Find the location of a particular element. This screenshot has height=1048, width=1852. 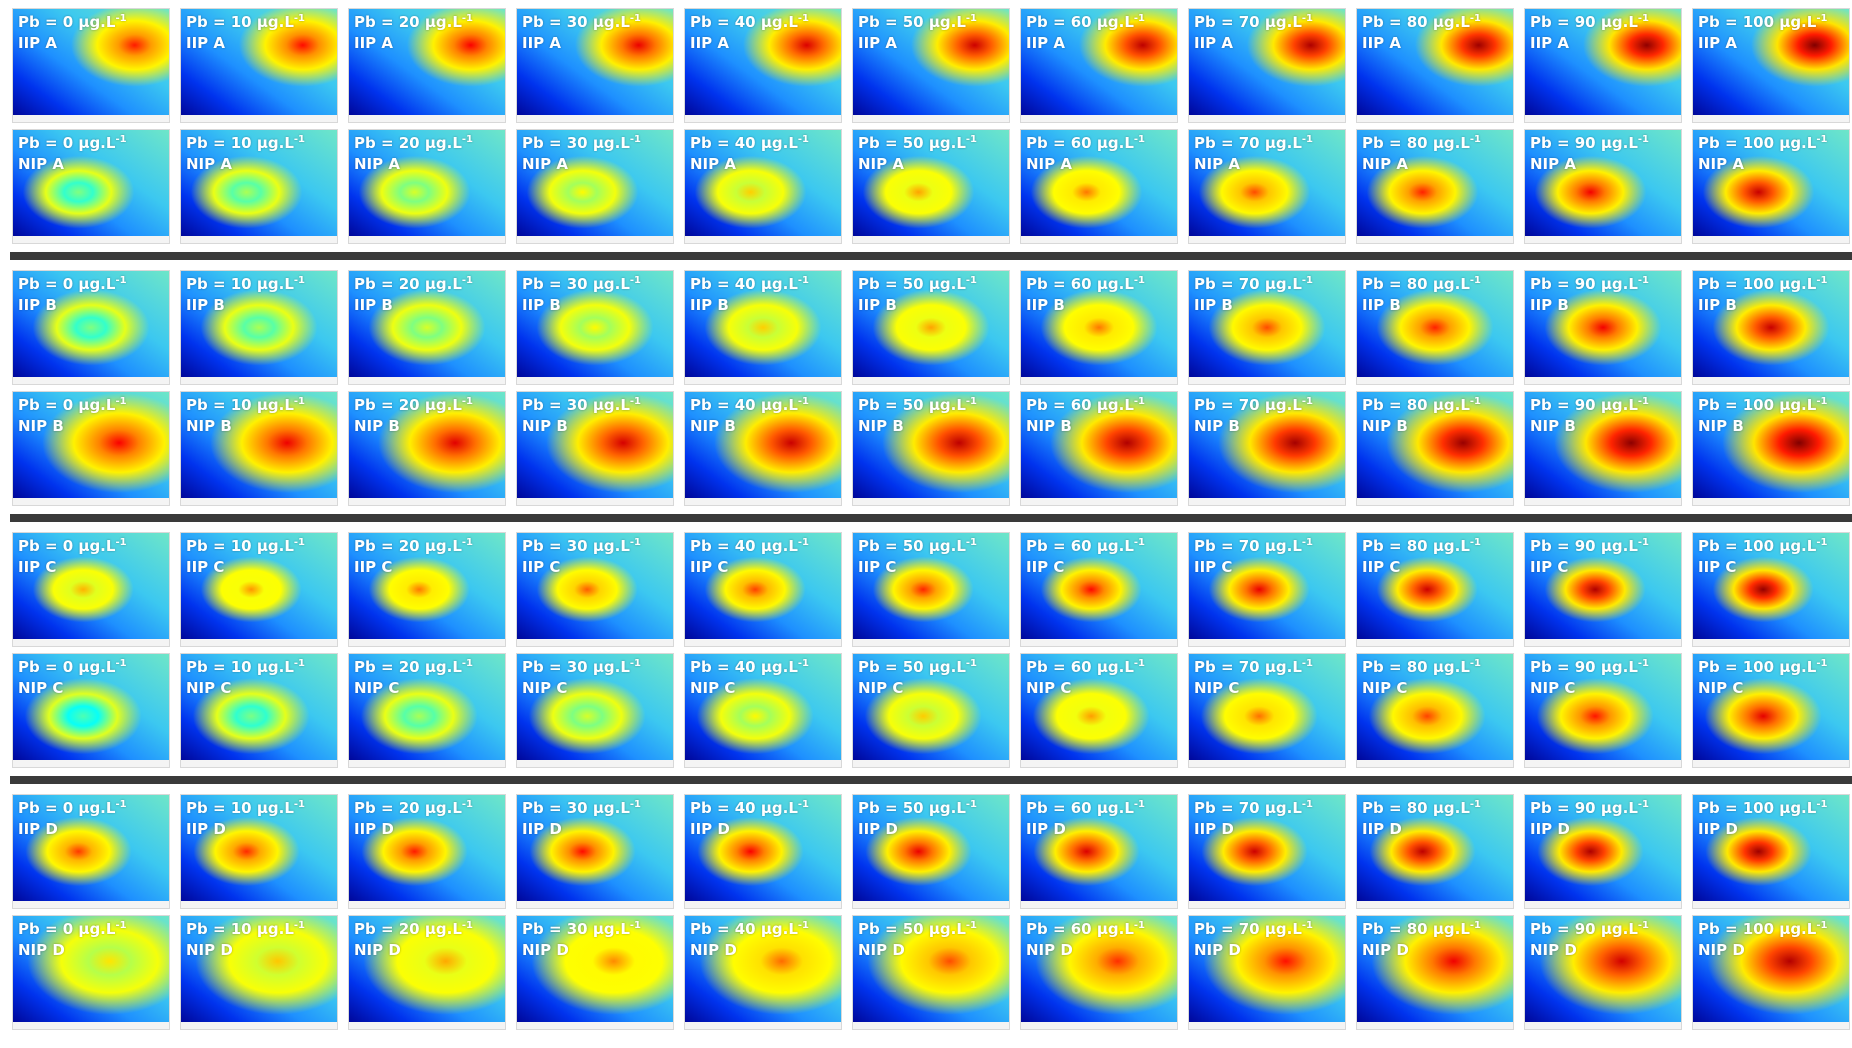

concentration-line: Pb = 60 μg.L-1 is located at coordinates (1085, 143).